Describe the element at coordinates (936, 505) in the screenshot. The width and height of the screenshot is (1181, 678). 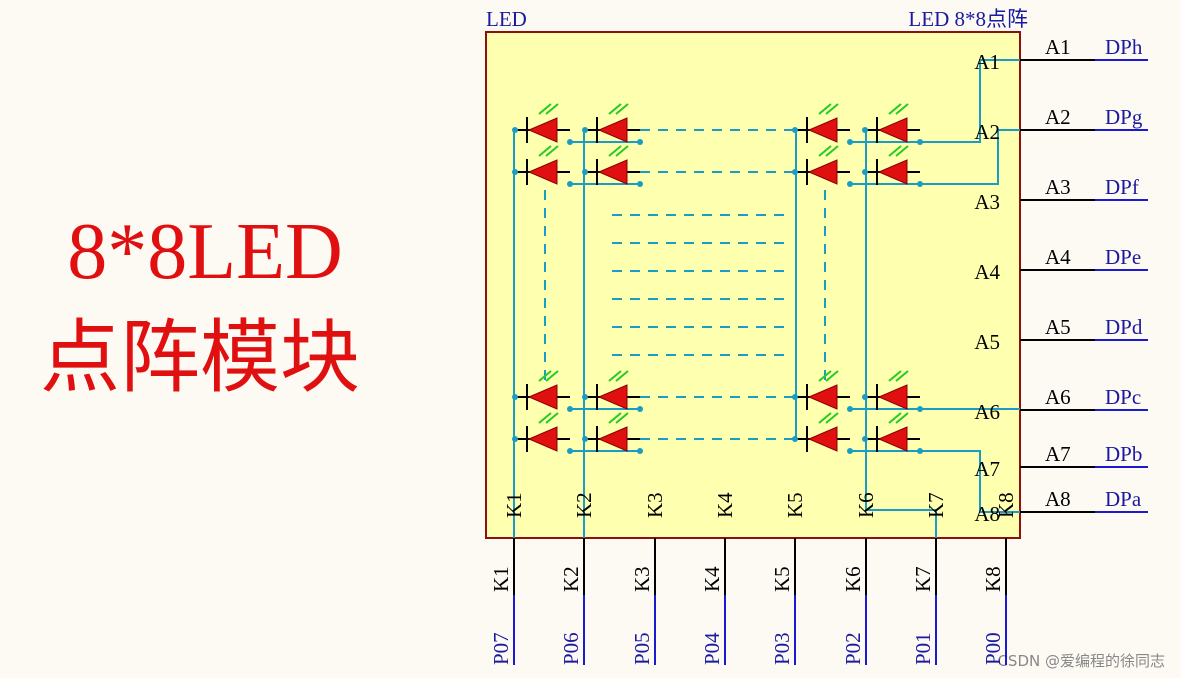
I see `pin-name: K7` at that location.